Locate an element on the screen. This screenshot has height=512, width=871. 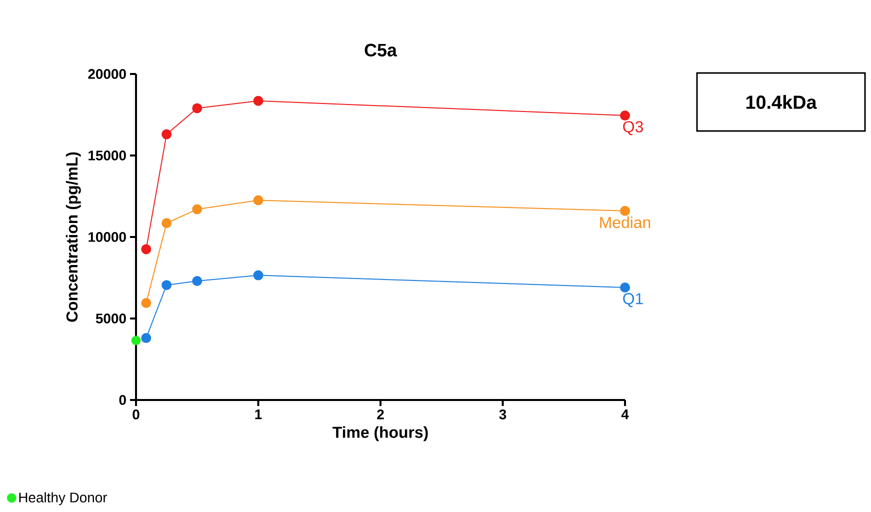
x-tick-label: 2 is located at coordinates (380, 414).